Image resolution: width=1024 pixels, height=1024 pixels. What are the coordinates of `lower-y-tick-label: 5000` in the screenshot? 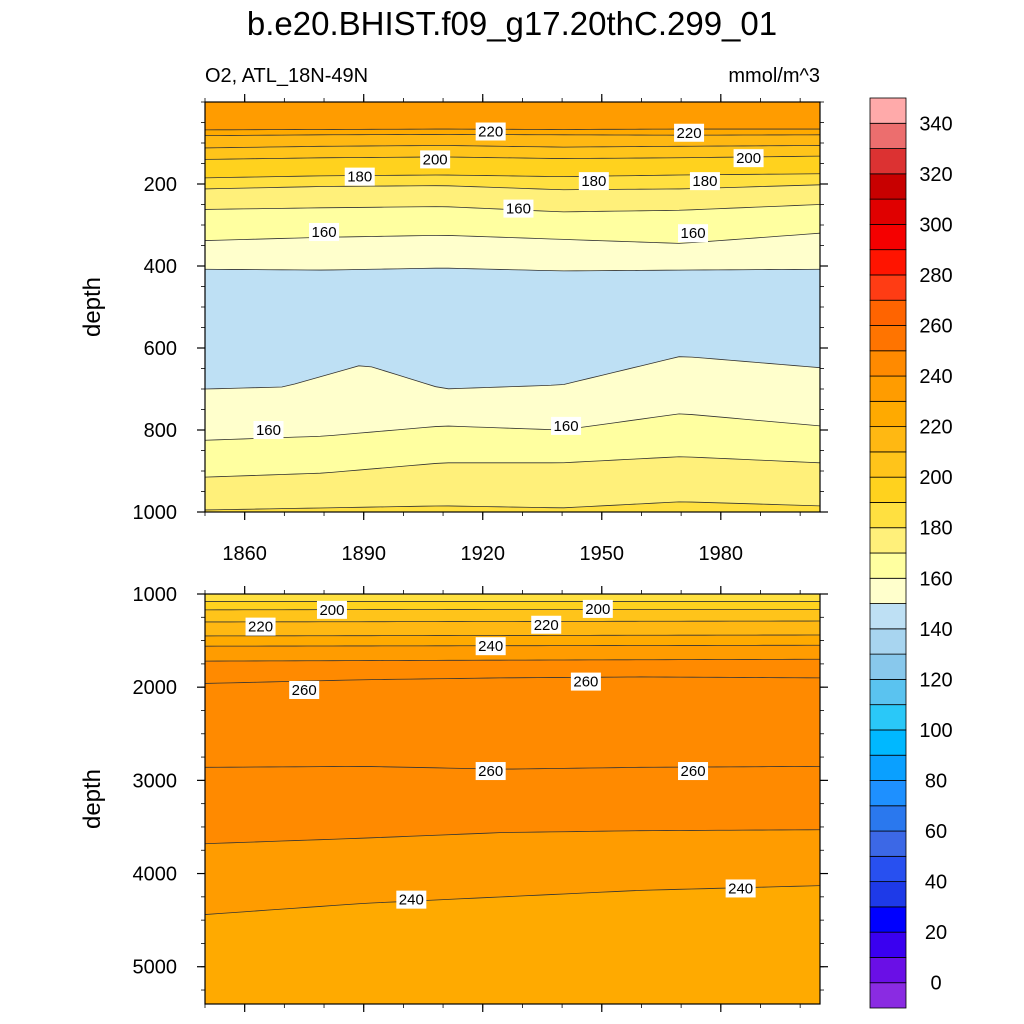 It's located at (155, 968).